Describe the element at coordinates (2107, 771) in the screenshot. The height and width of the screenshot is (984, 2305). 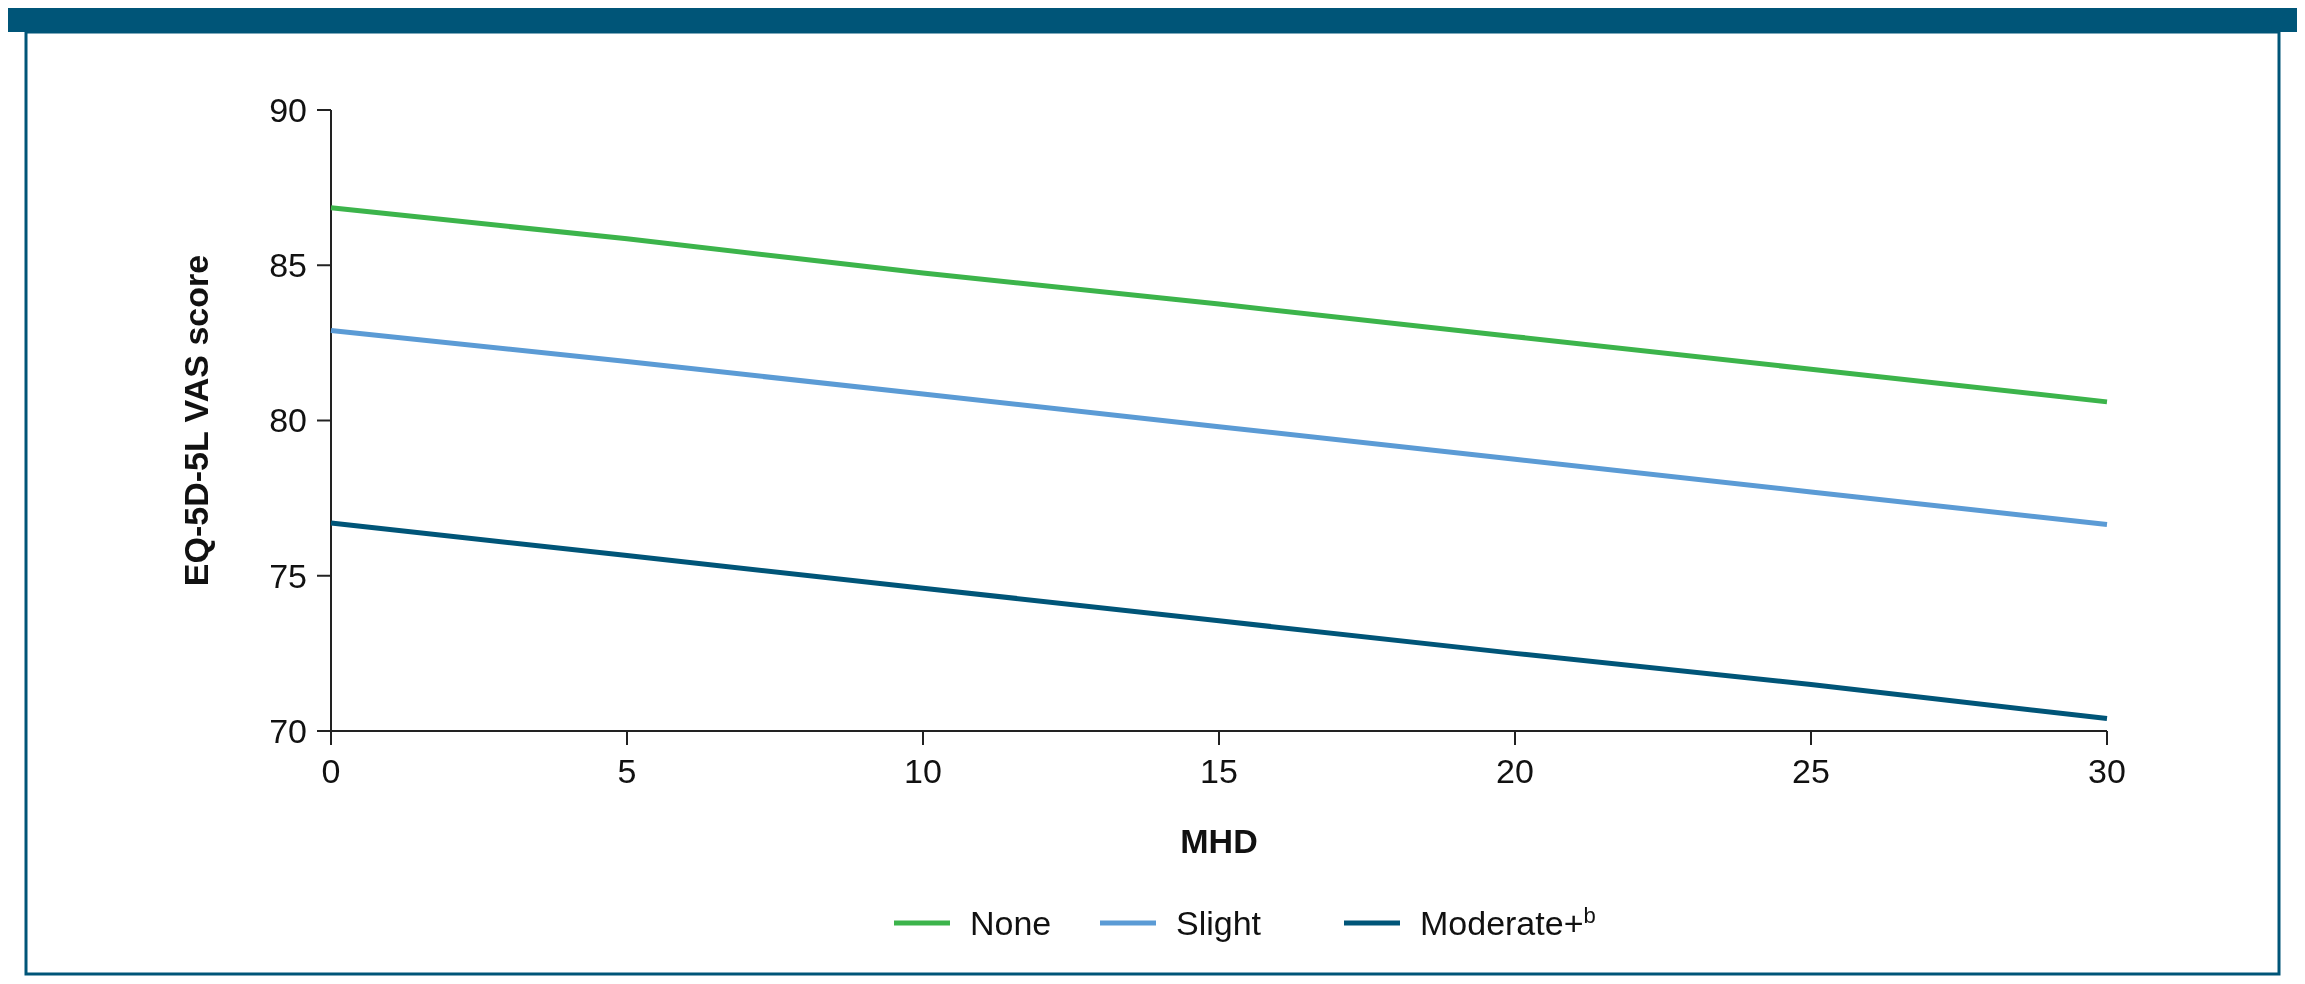
I see `x-tick-label: 30` at that location.